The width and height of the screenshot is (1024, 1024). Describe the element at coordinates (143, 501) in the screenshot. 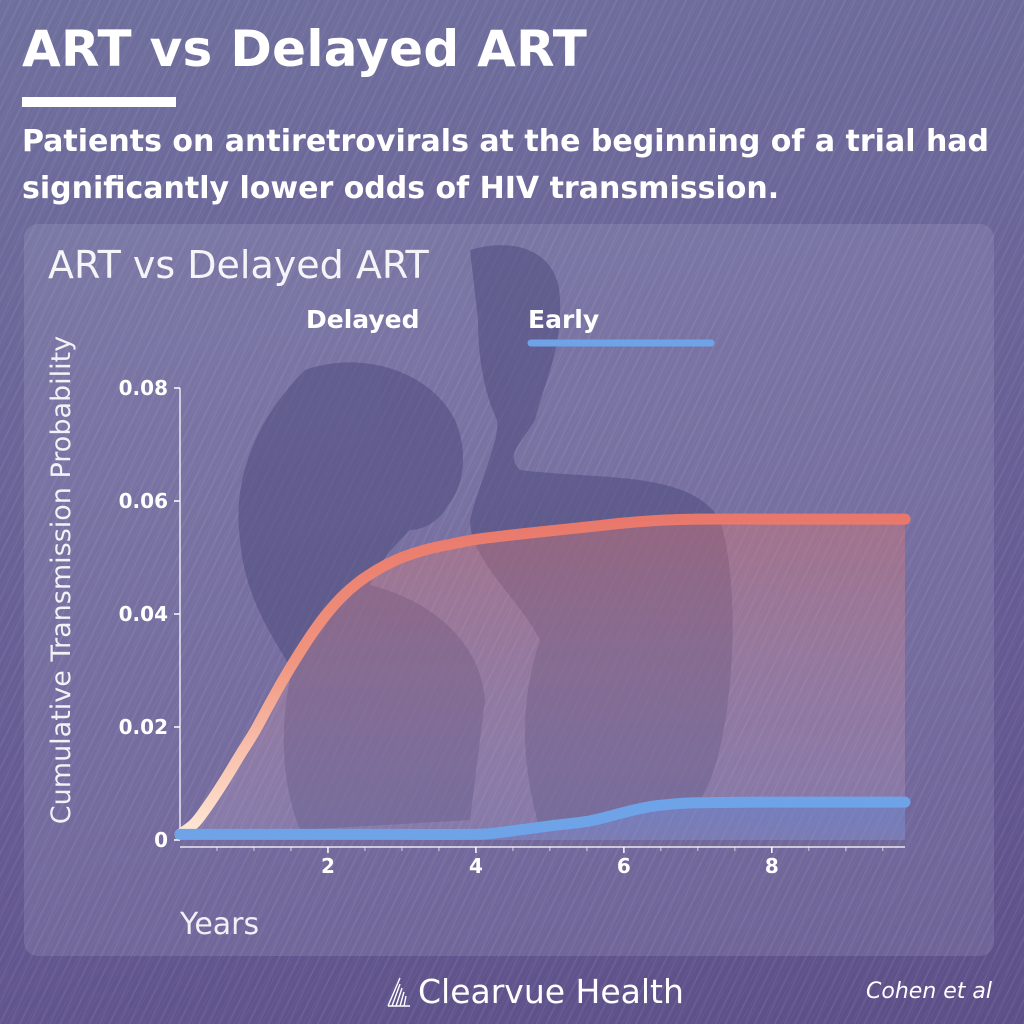

I see `y-tick-label: 0.06` at that location.